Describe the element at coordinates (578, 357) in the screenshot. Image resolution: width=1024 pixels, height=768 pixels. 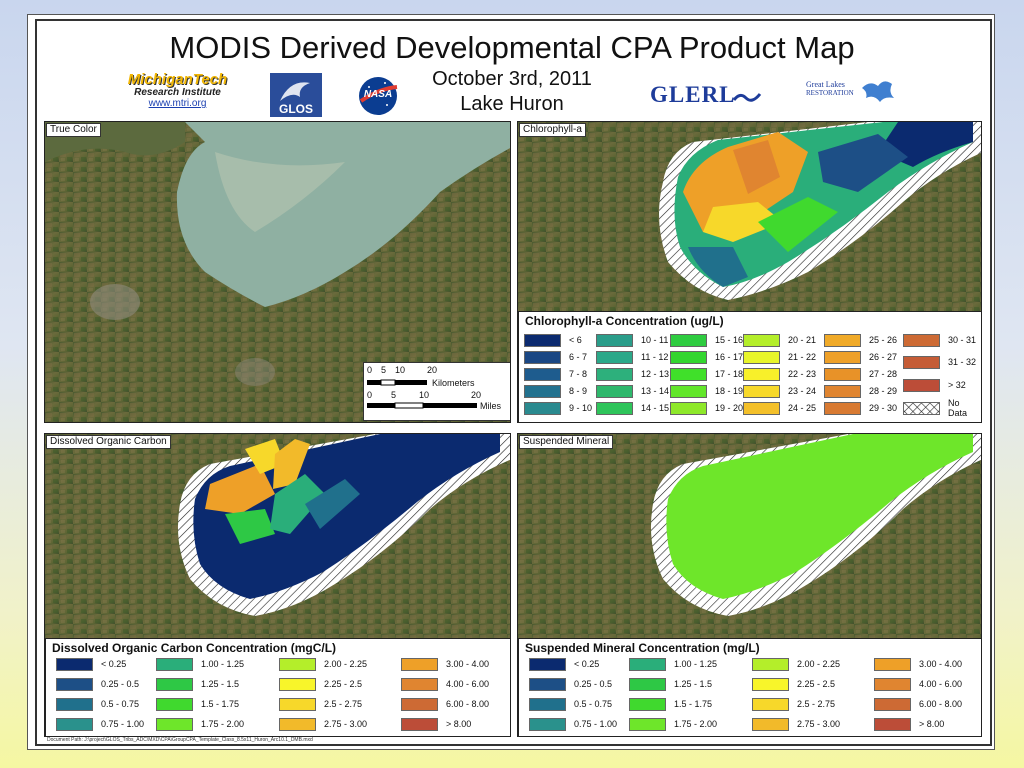
I see `legend-label: 6 - 7` at that location.